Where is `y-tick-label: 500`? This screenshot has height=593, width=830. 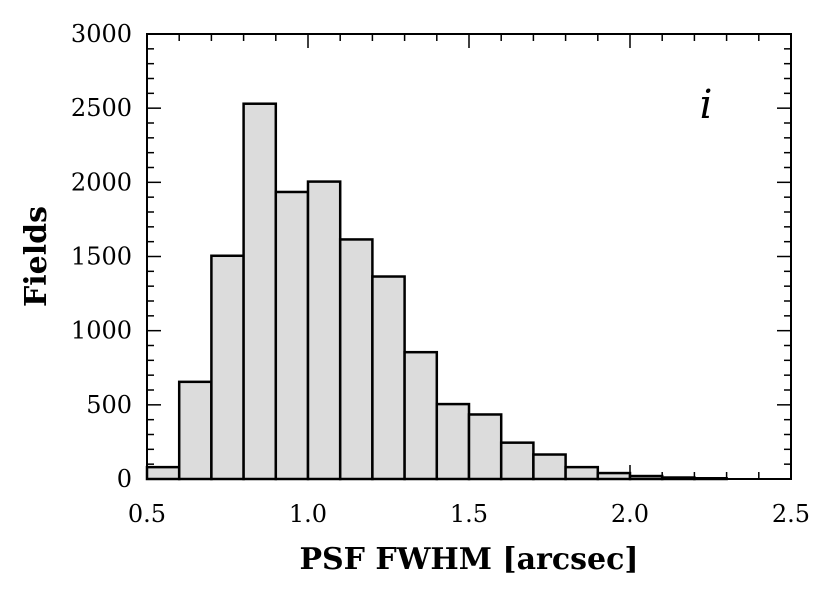
y-tick-label: 500 is located at coordinates (109, 405).